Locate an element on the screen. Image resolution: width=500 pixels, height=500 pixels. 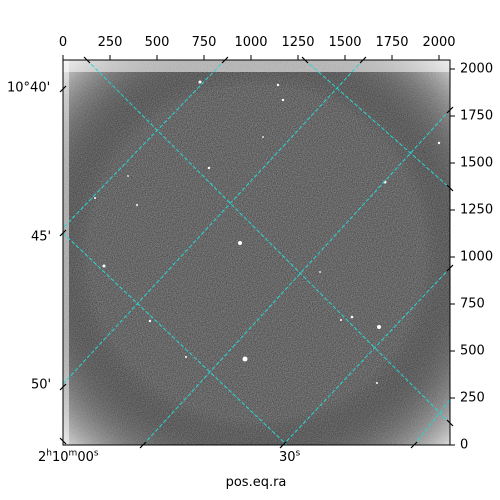
top-tick-label: 500 is located at coordinates (157, 42).